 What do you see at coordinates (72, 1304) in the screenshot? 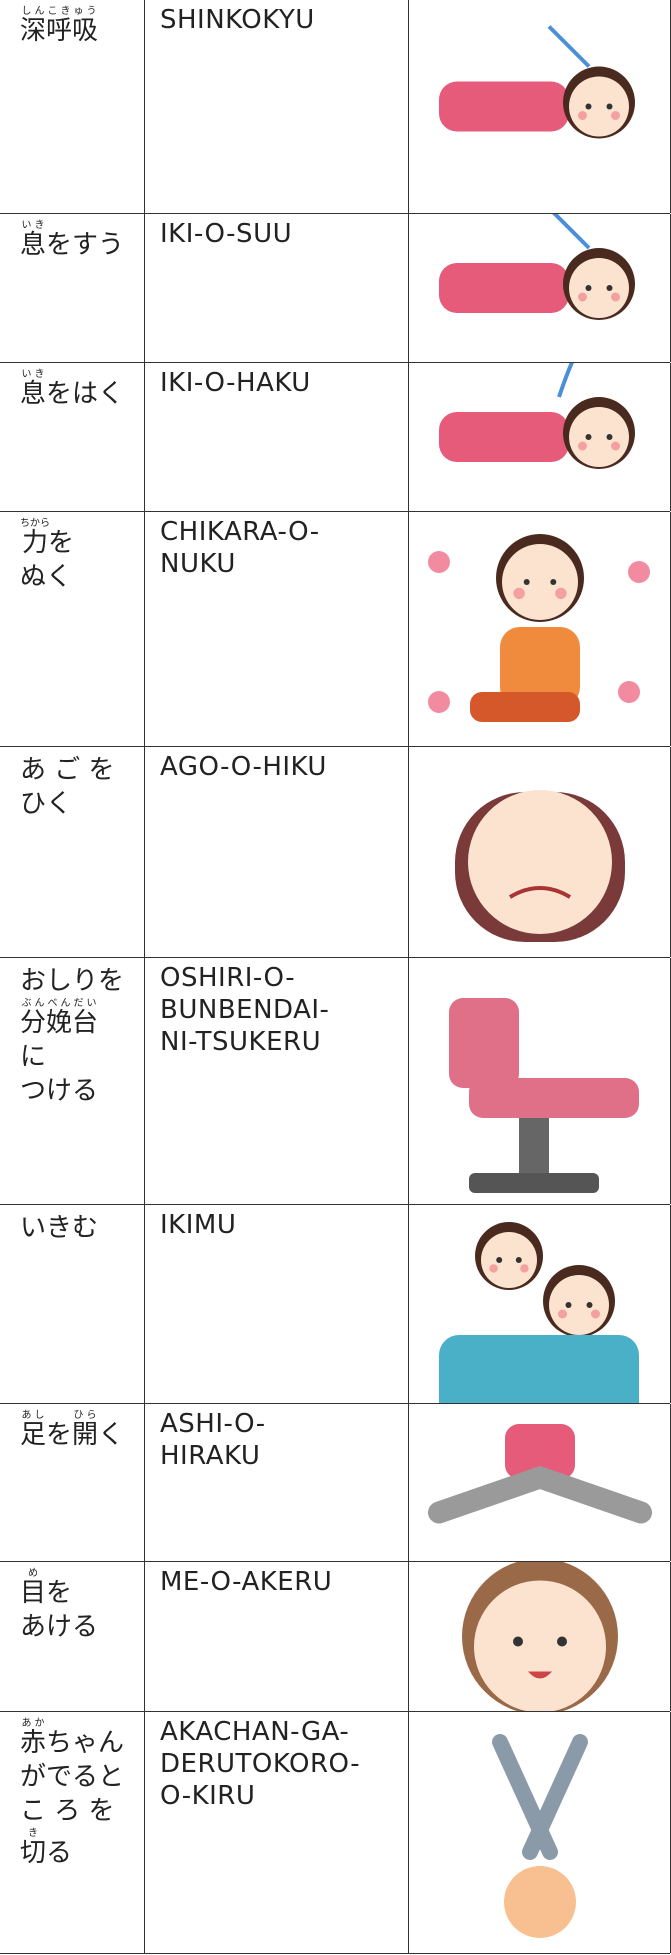
I see `japanese-cell: いきむ` at bounding box center [72, 1304].